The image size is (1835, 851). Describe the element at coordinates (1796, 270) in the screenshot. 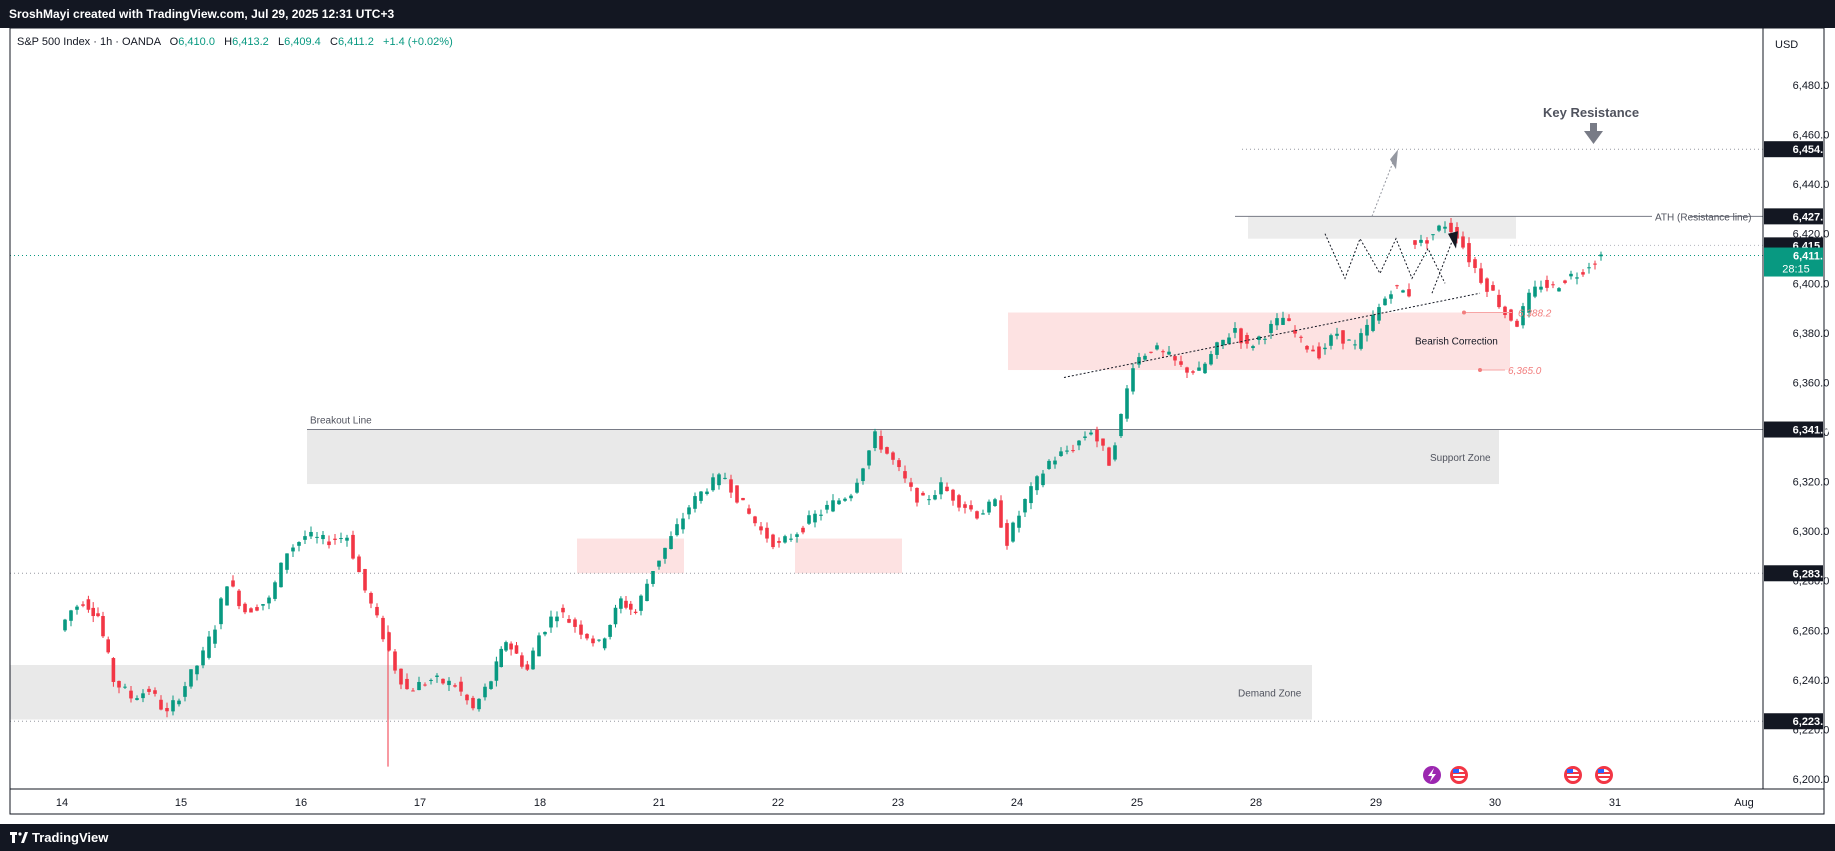

I see `countdown-label: 28:15` at that location.